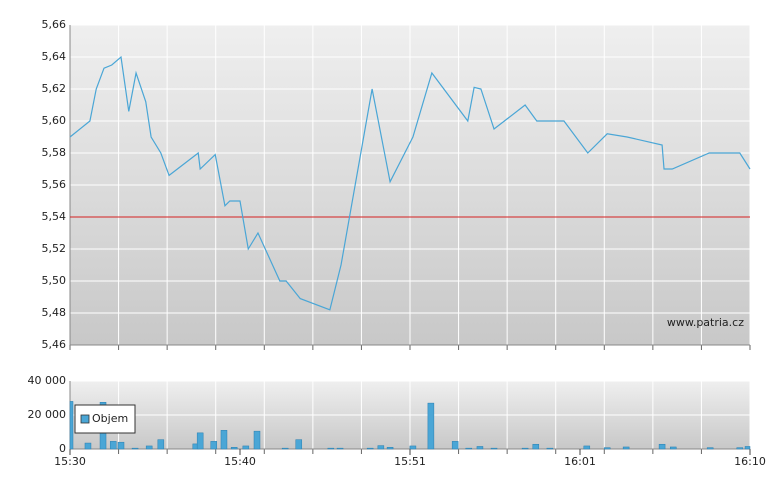 The height and width of the screenshot is (490, 780). Describe the element at coordinates (705, 322) in the screenshot. I see `watermark: www.patria.cz` at that location.